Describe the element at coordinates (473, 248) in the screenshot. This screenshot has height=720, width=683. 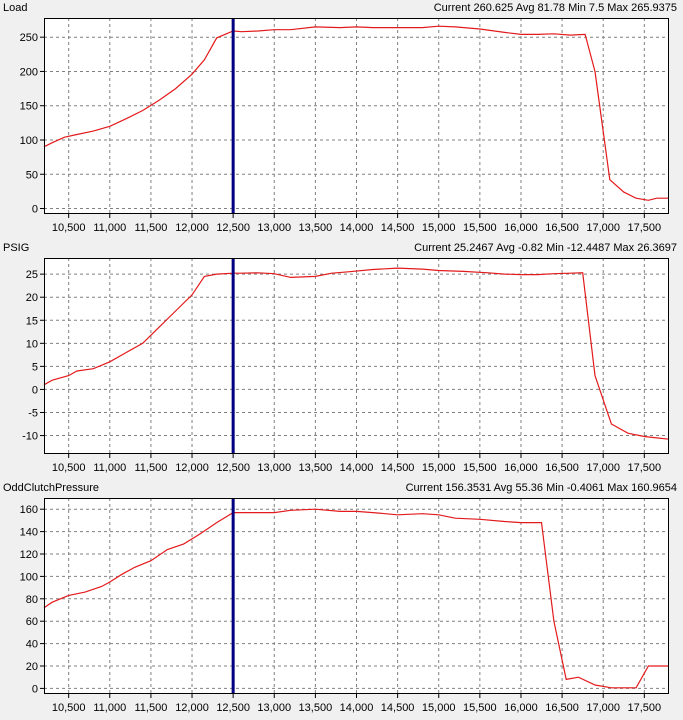
I see `stat-current-value: 25.2467` at that location.